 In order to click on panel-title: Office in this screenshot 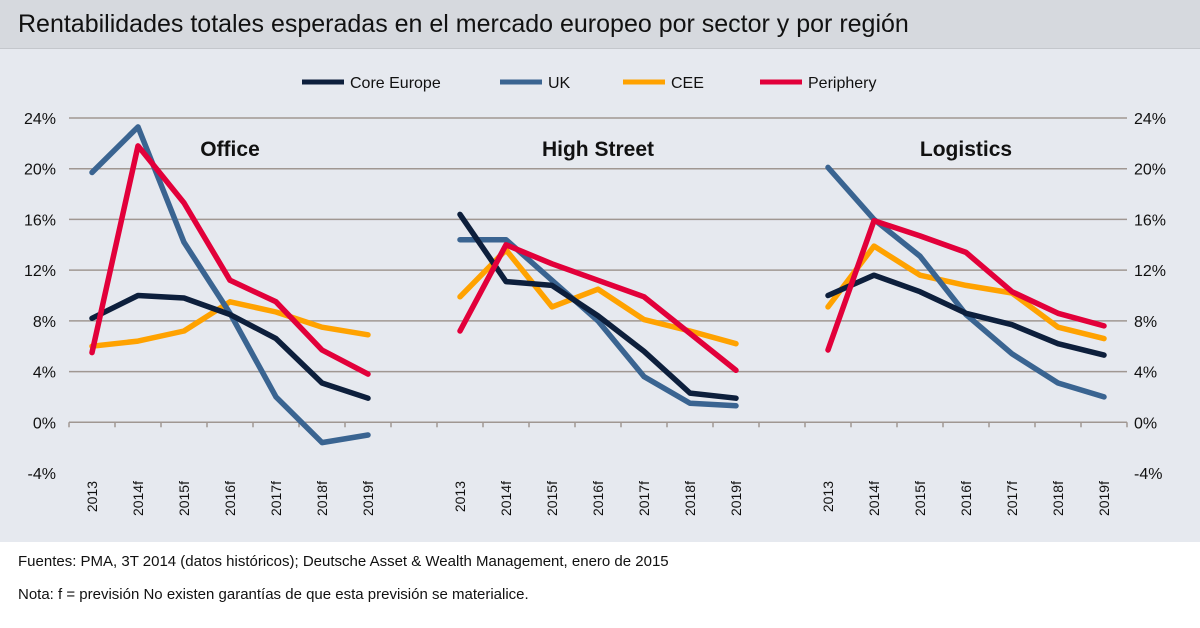, I will do `click(230, 149)`.